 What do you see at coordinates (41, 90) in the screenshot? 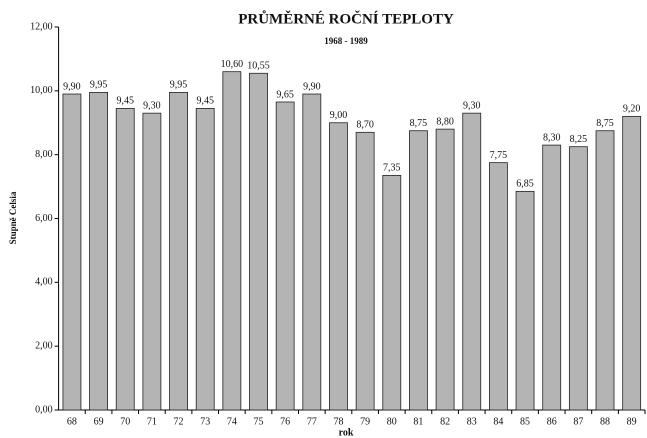
I see `y-tick-label: 10,00` at bounding box center [41, 90].